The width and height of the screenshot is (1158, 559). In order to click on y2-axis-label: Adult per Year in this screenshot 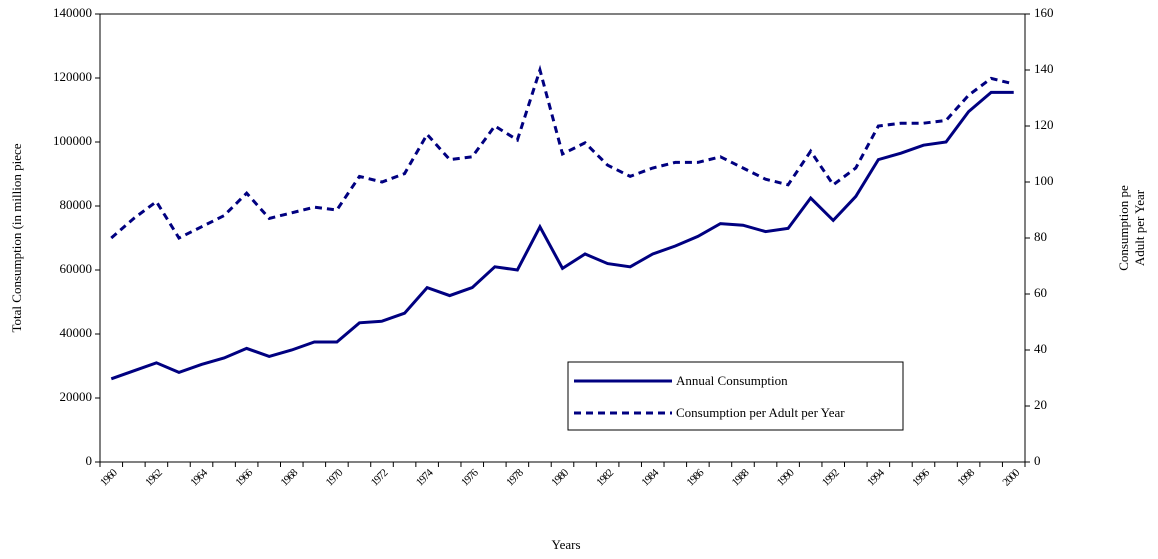, I will do `click(1139, 227)`.